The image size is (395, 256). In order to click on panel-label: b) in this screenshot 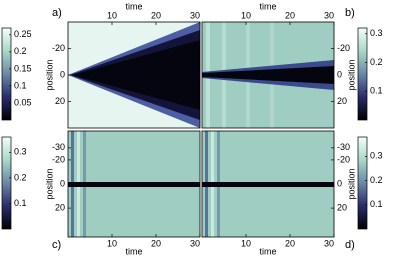, I will do `click(350, 13)`.